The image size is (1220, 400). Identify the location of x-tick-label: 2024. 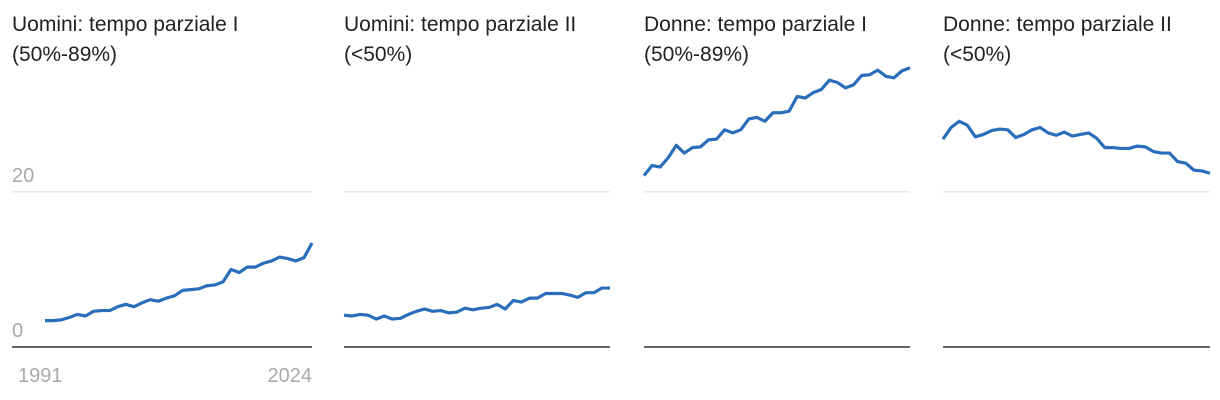
(290, 376).